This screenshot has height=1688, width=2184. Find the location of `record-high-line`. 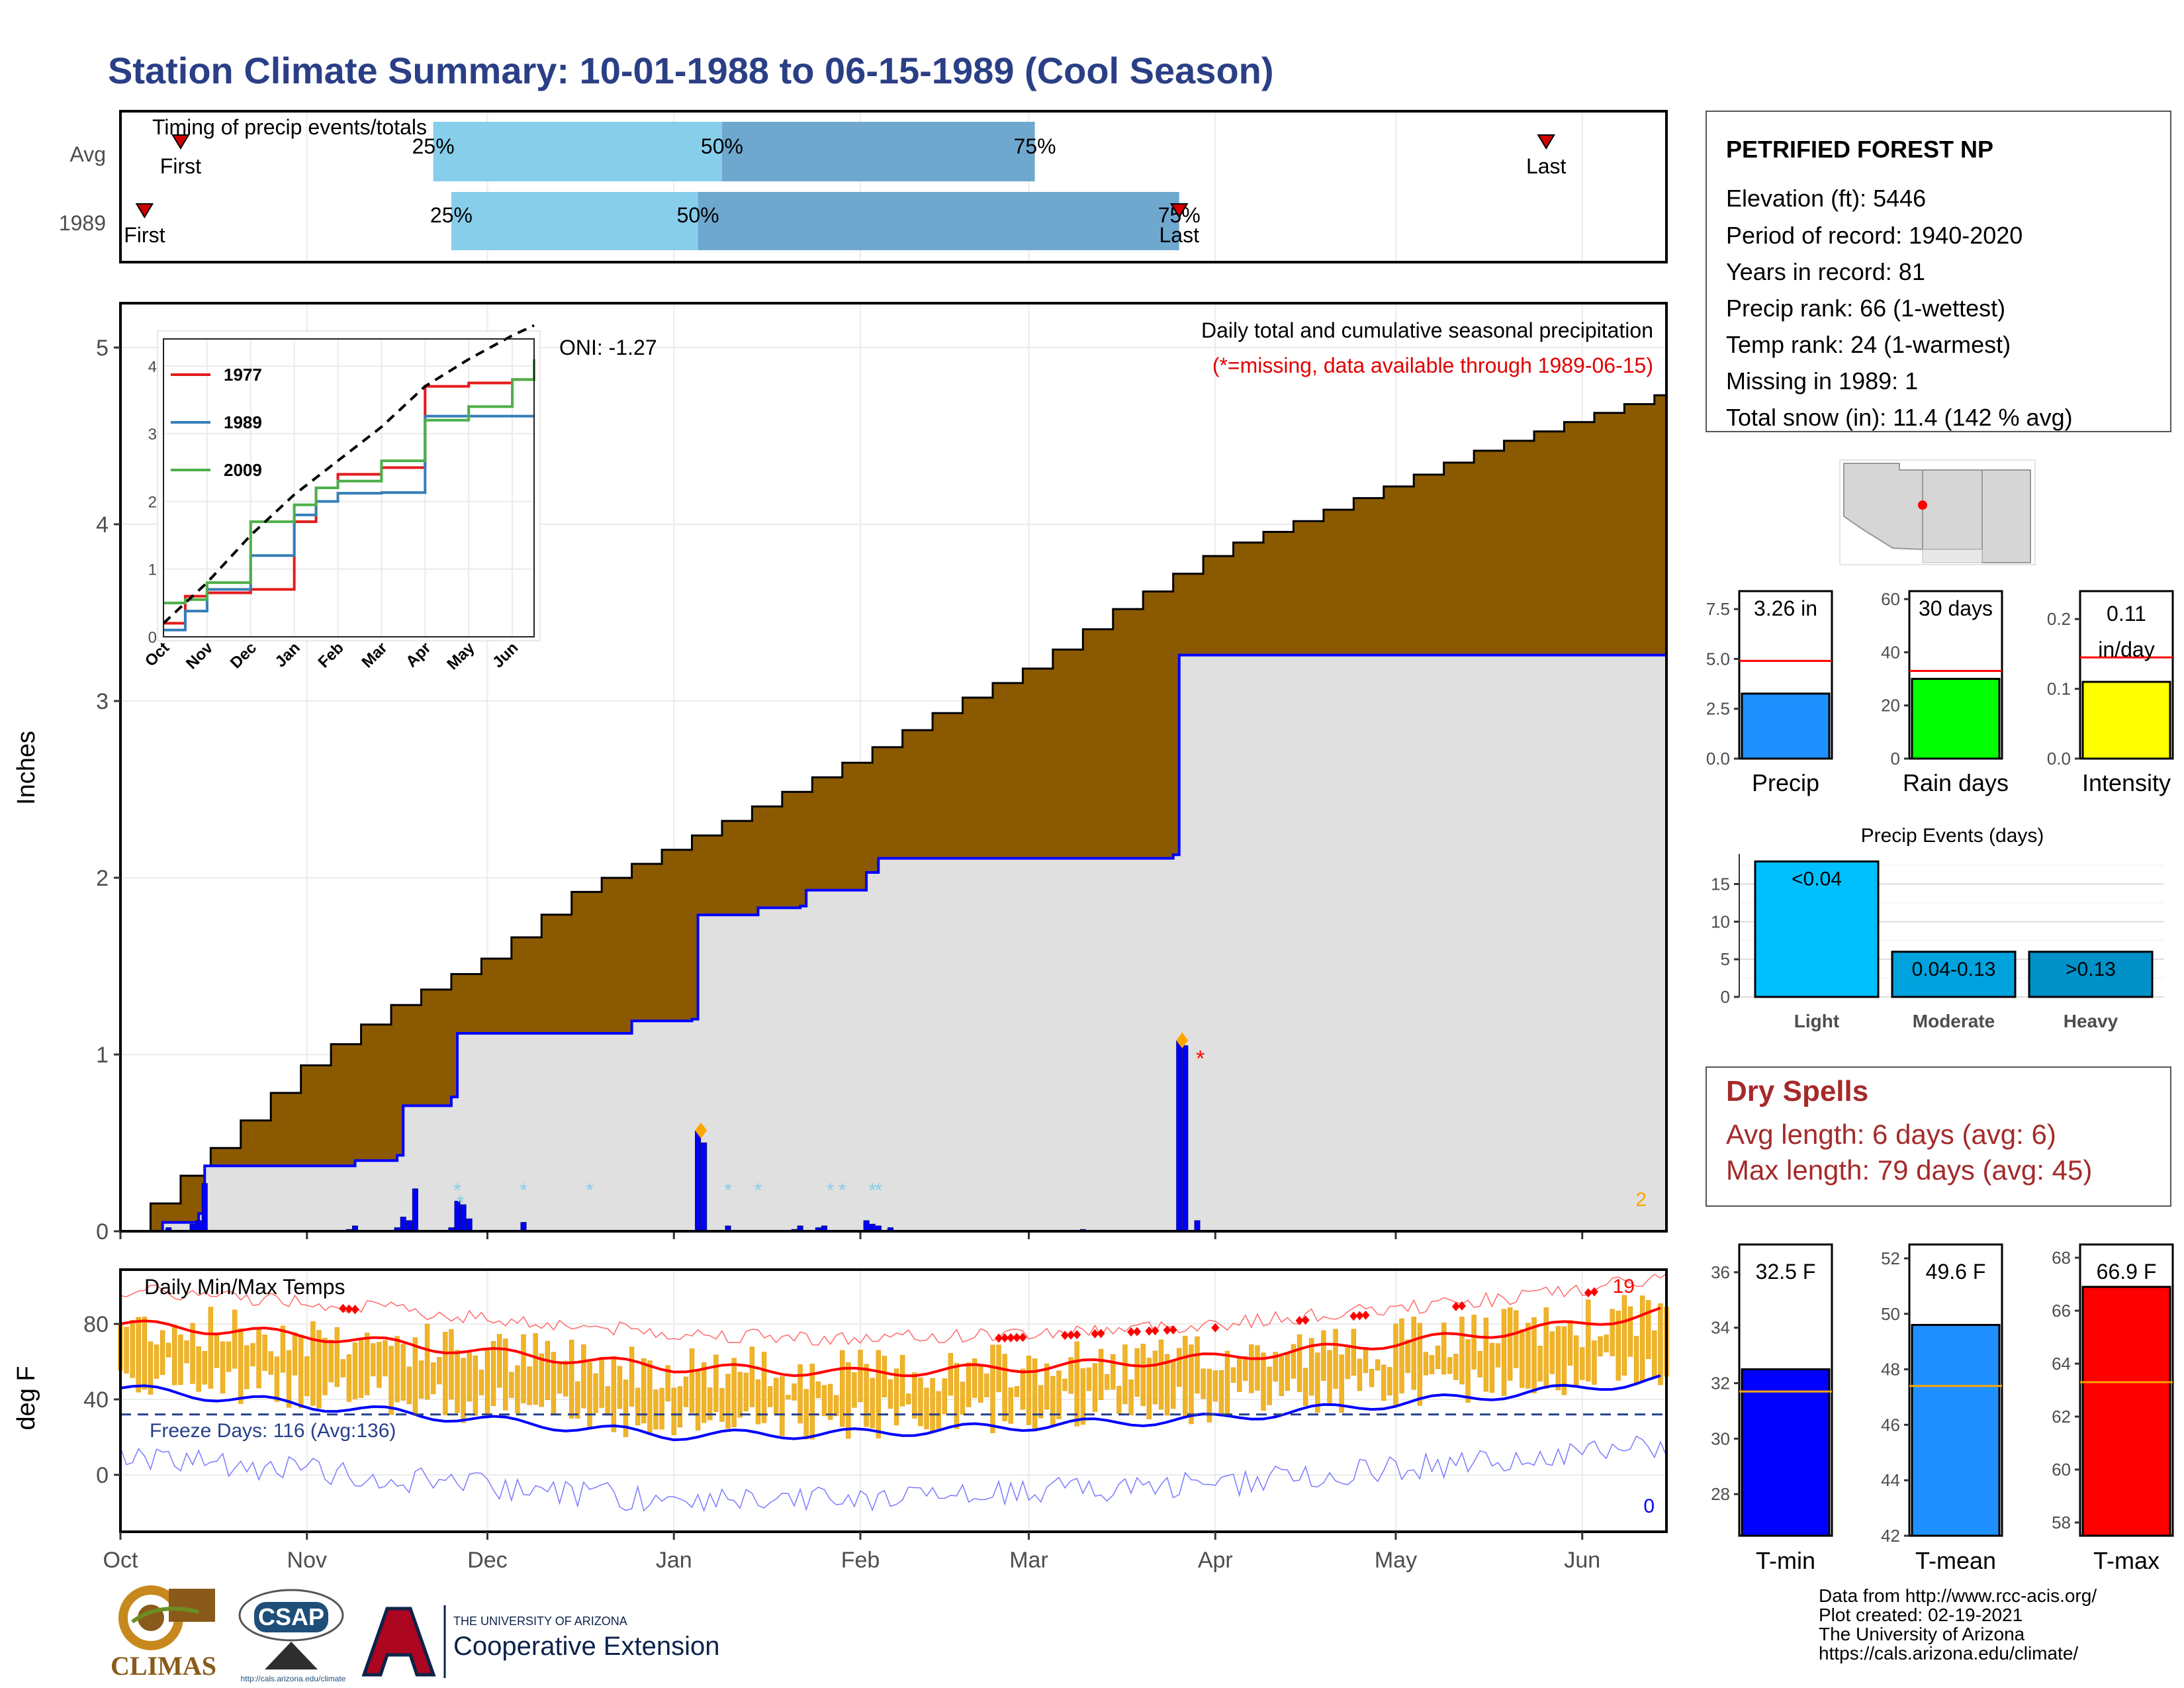

record-high-line is located at coordinates (893, 1309).